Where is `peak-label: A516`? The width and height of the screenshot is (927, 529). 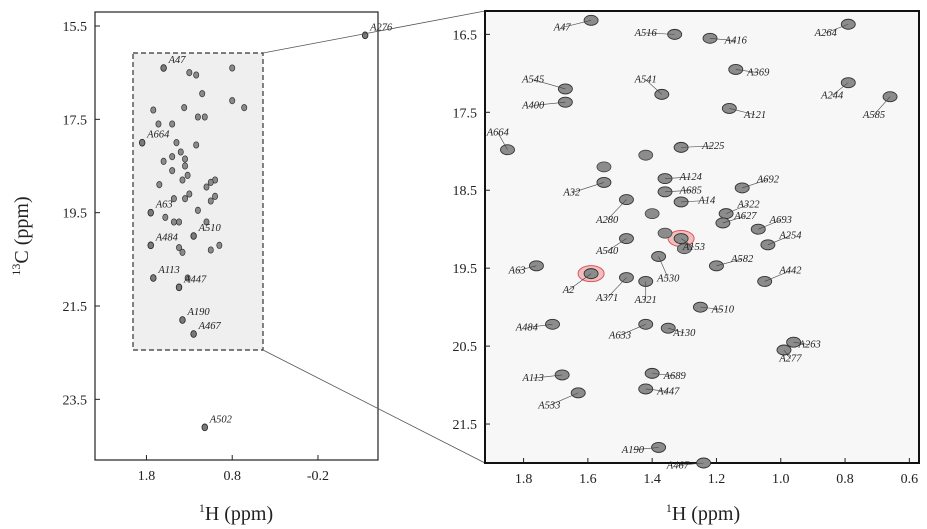 peak-label: A516 is located at coordinates (646, 33).